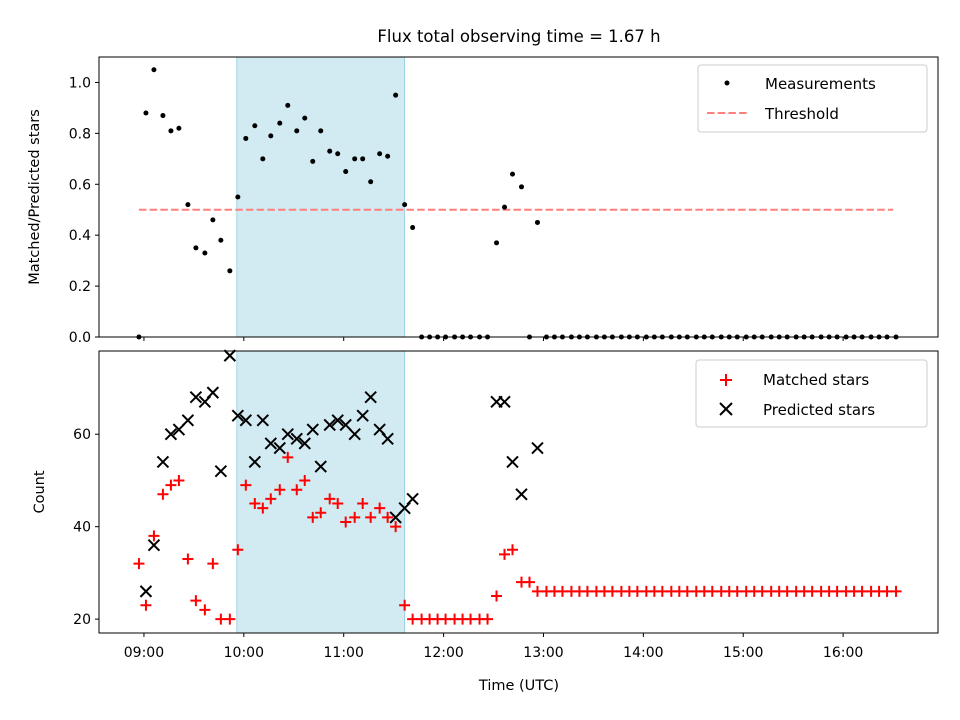  I want to click on x-tick-label: 12:00, so click(443, 653).